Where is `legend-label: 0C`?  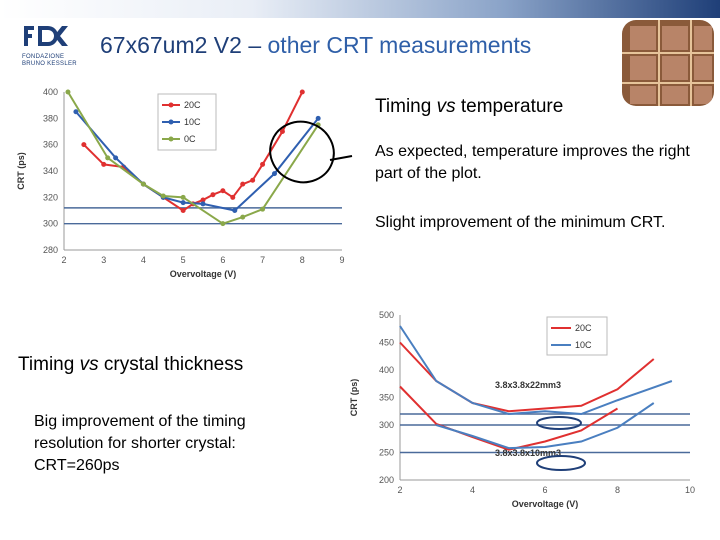 legend-label: 0C is located at coordinates (190, 139).